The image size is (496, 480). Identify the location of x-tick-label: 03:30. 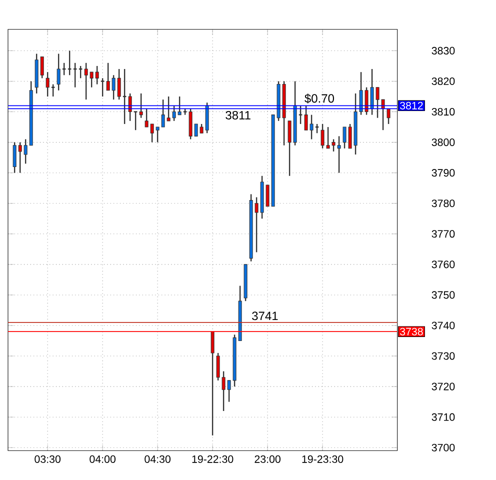
(47, 459).